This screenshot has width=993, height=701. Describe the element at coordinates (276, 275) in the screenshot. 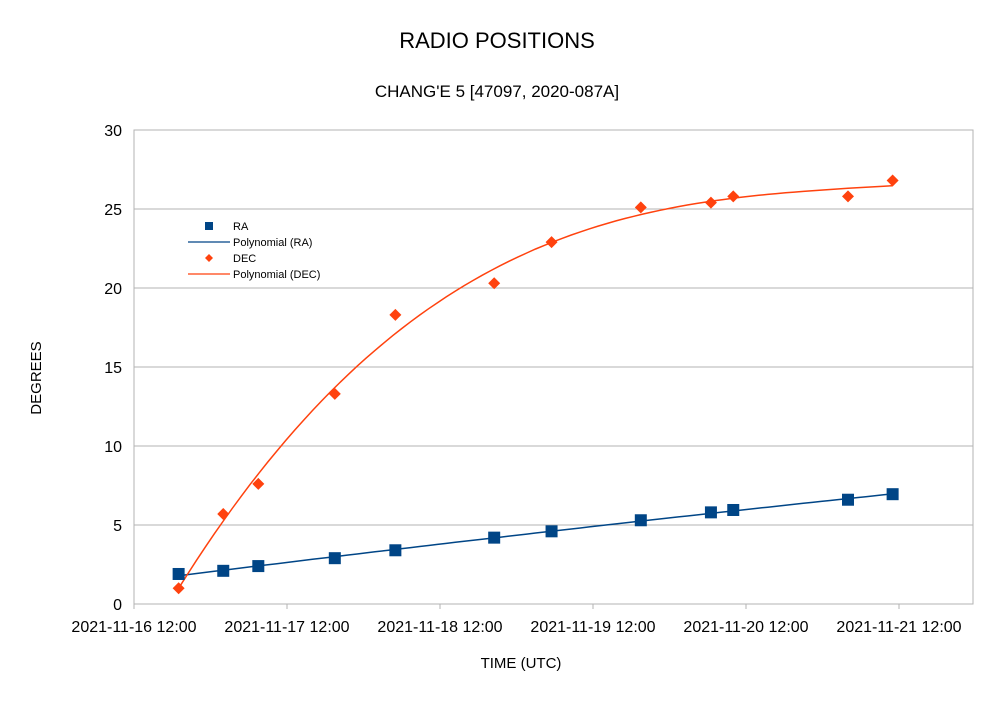

I see `legend-label: Polynomial (DEC)` at that location.